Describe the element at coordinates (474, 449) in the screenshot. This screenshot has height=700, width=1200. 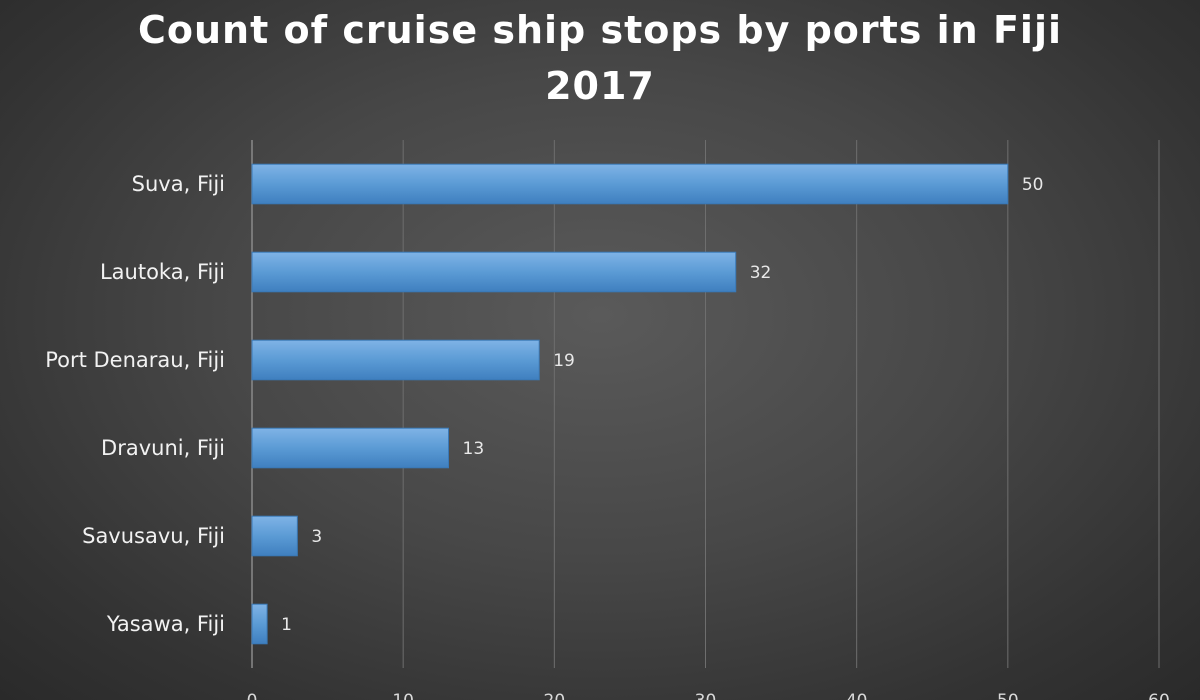
I see `data-label: 13` at that location.